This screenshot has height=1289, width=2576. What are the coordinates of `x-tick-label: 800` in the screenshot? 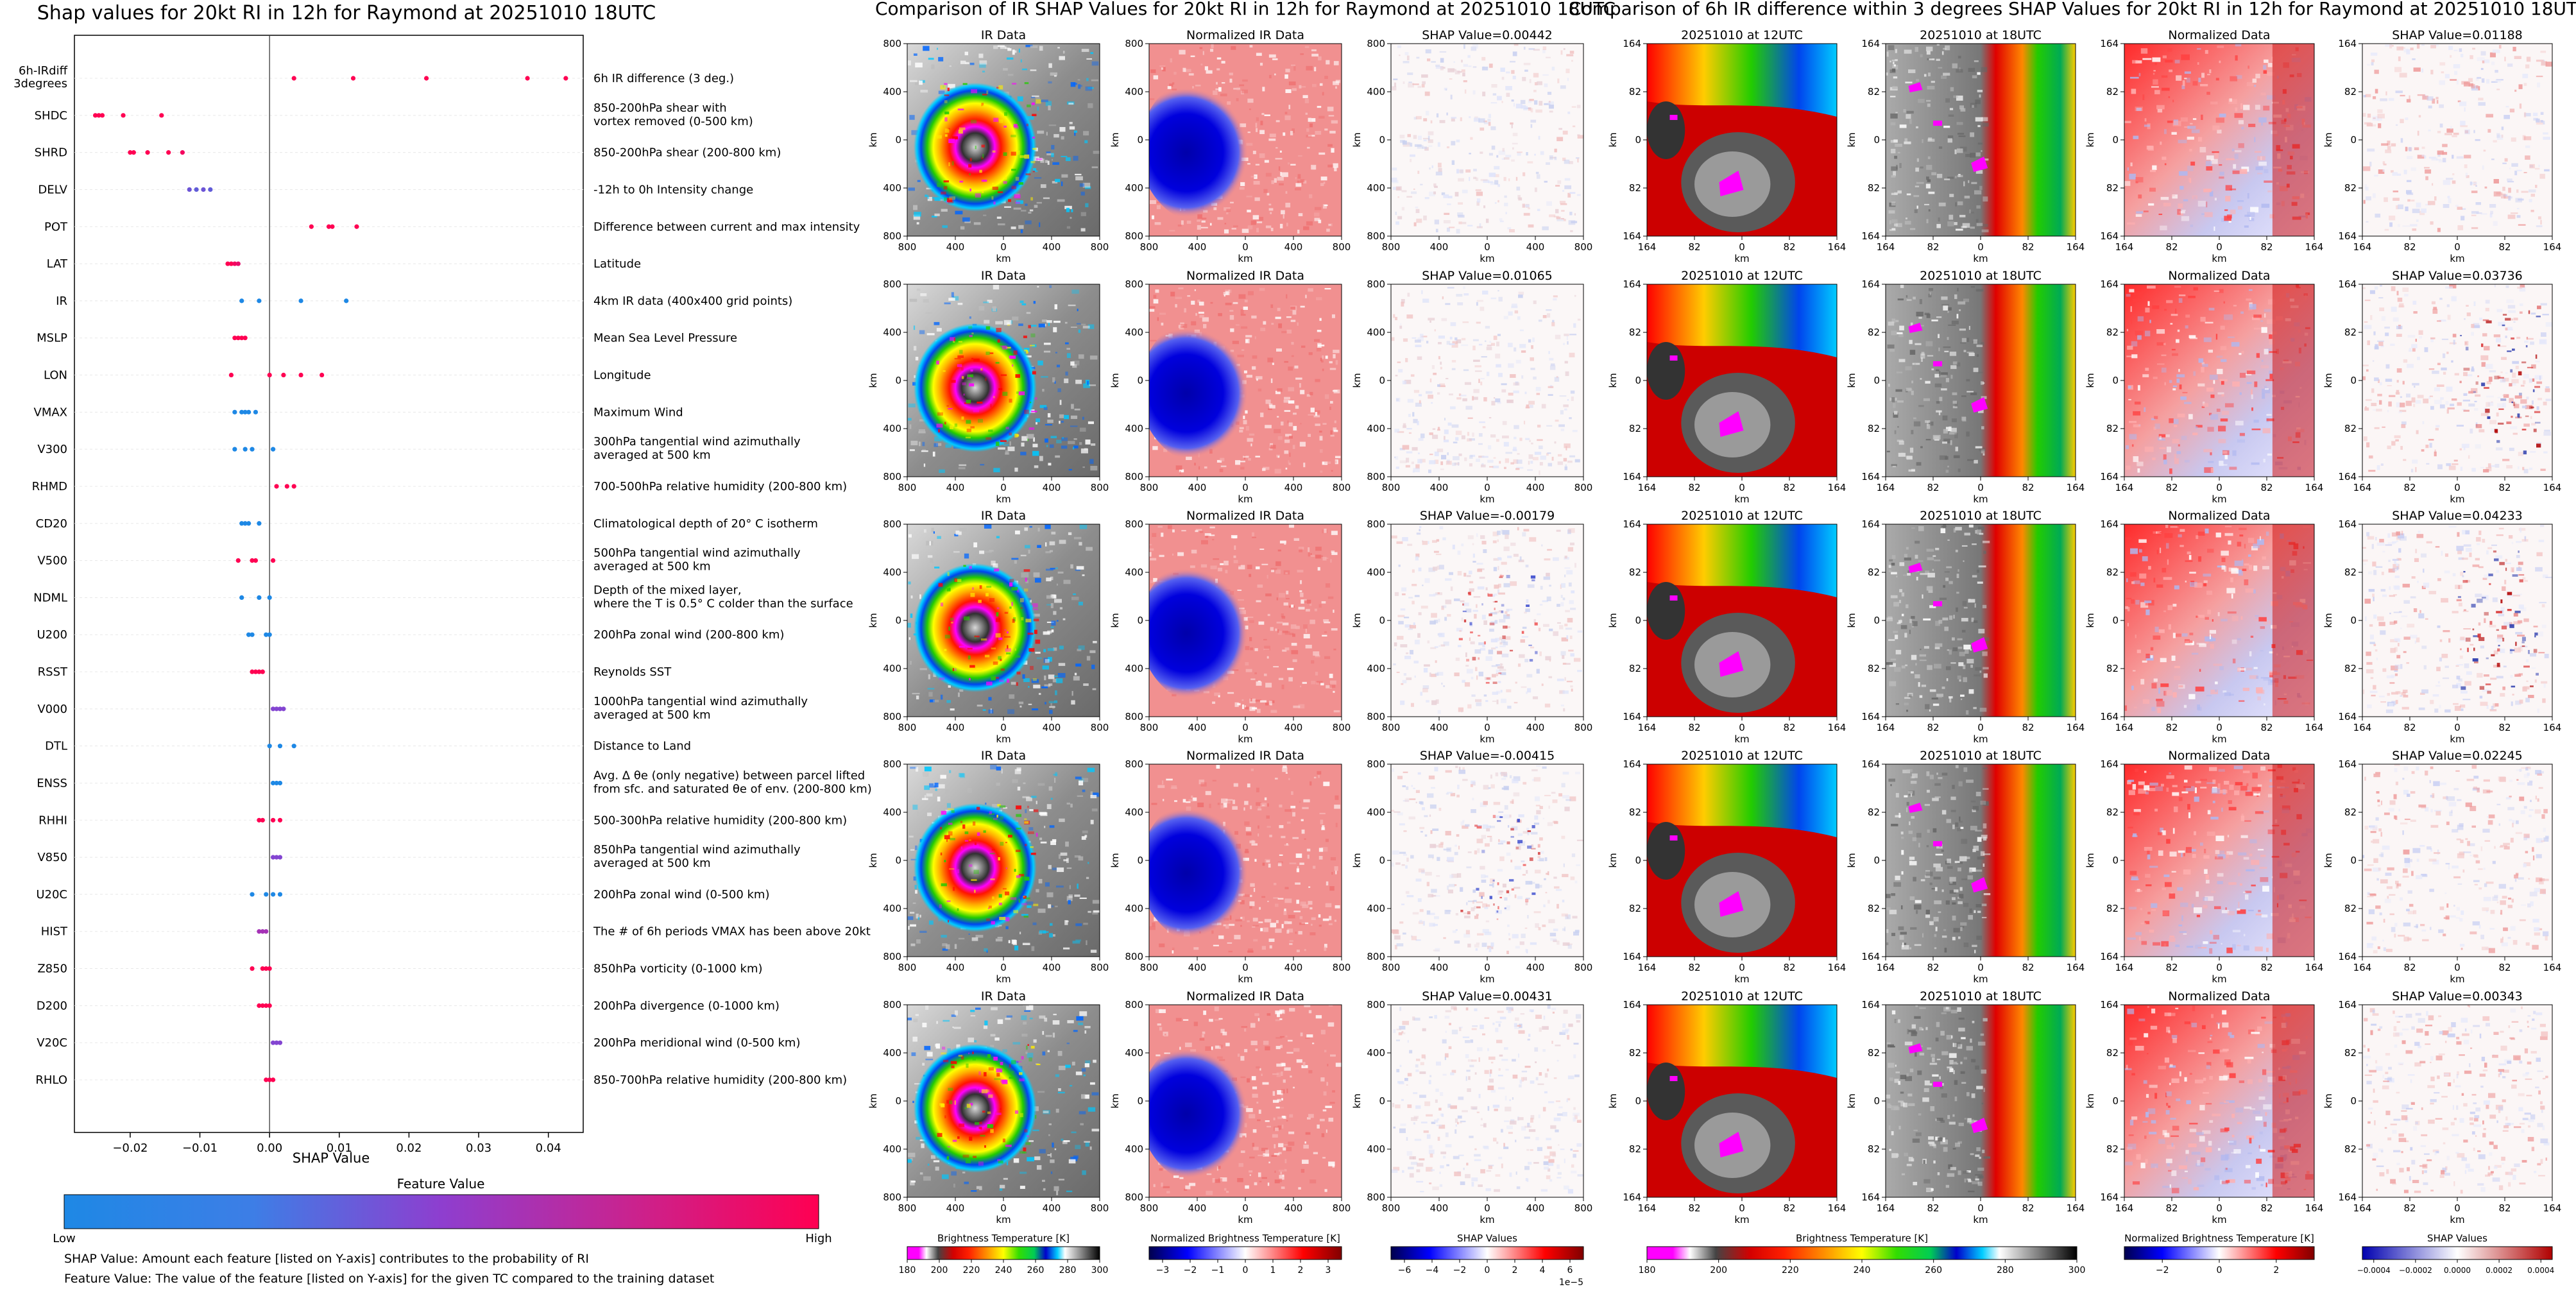 It's located at (1342, 247).